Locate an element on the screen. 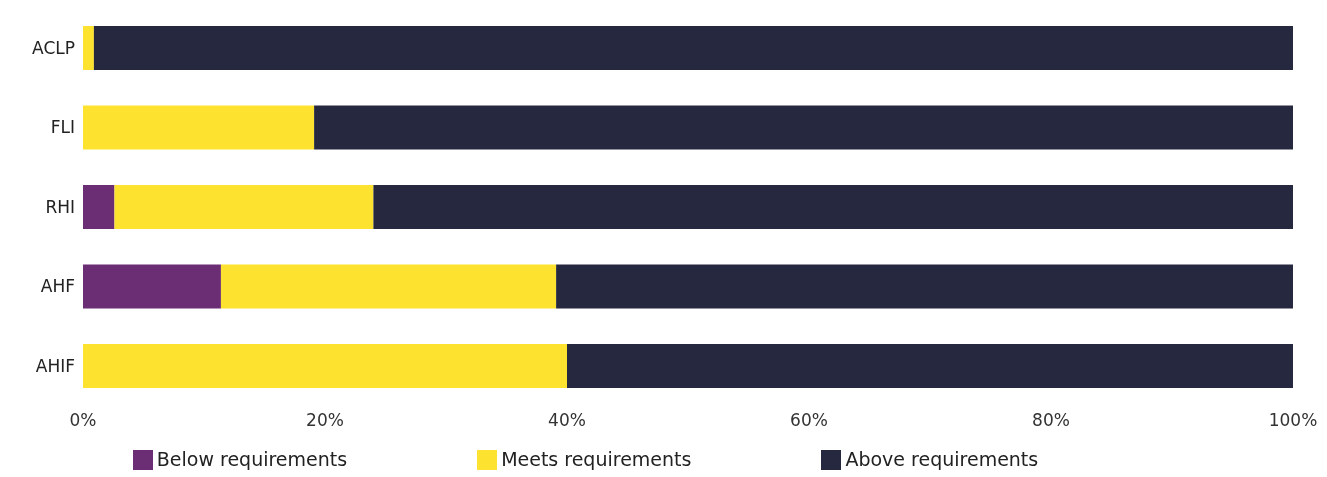 Image resolution: width=1327 pixels, height=477 pixels. y-tick-label: AHF is located at coordinates (57, 286).